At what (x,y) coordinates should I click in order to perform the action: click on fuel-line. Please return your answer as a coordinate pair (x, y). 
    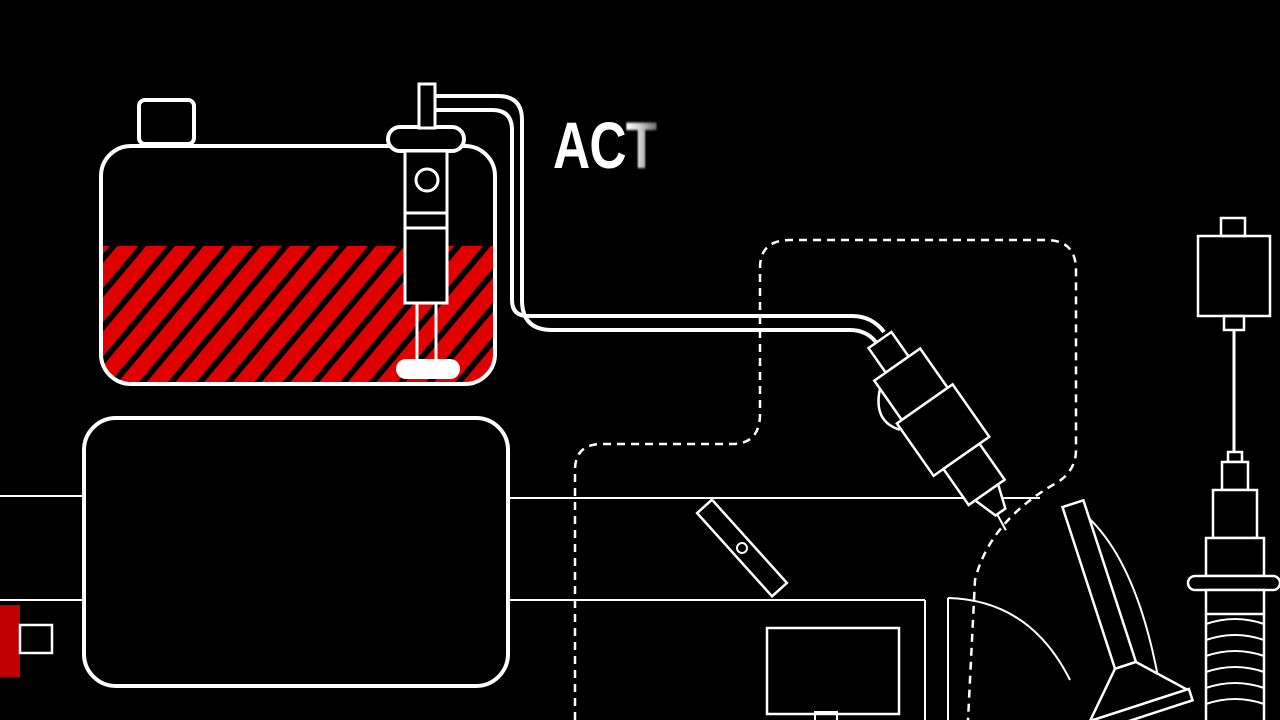
    Looking at the image, I should click on (660, 219).